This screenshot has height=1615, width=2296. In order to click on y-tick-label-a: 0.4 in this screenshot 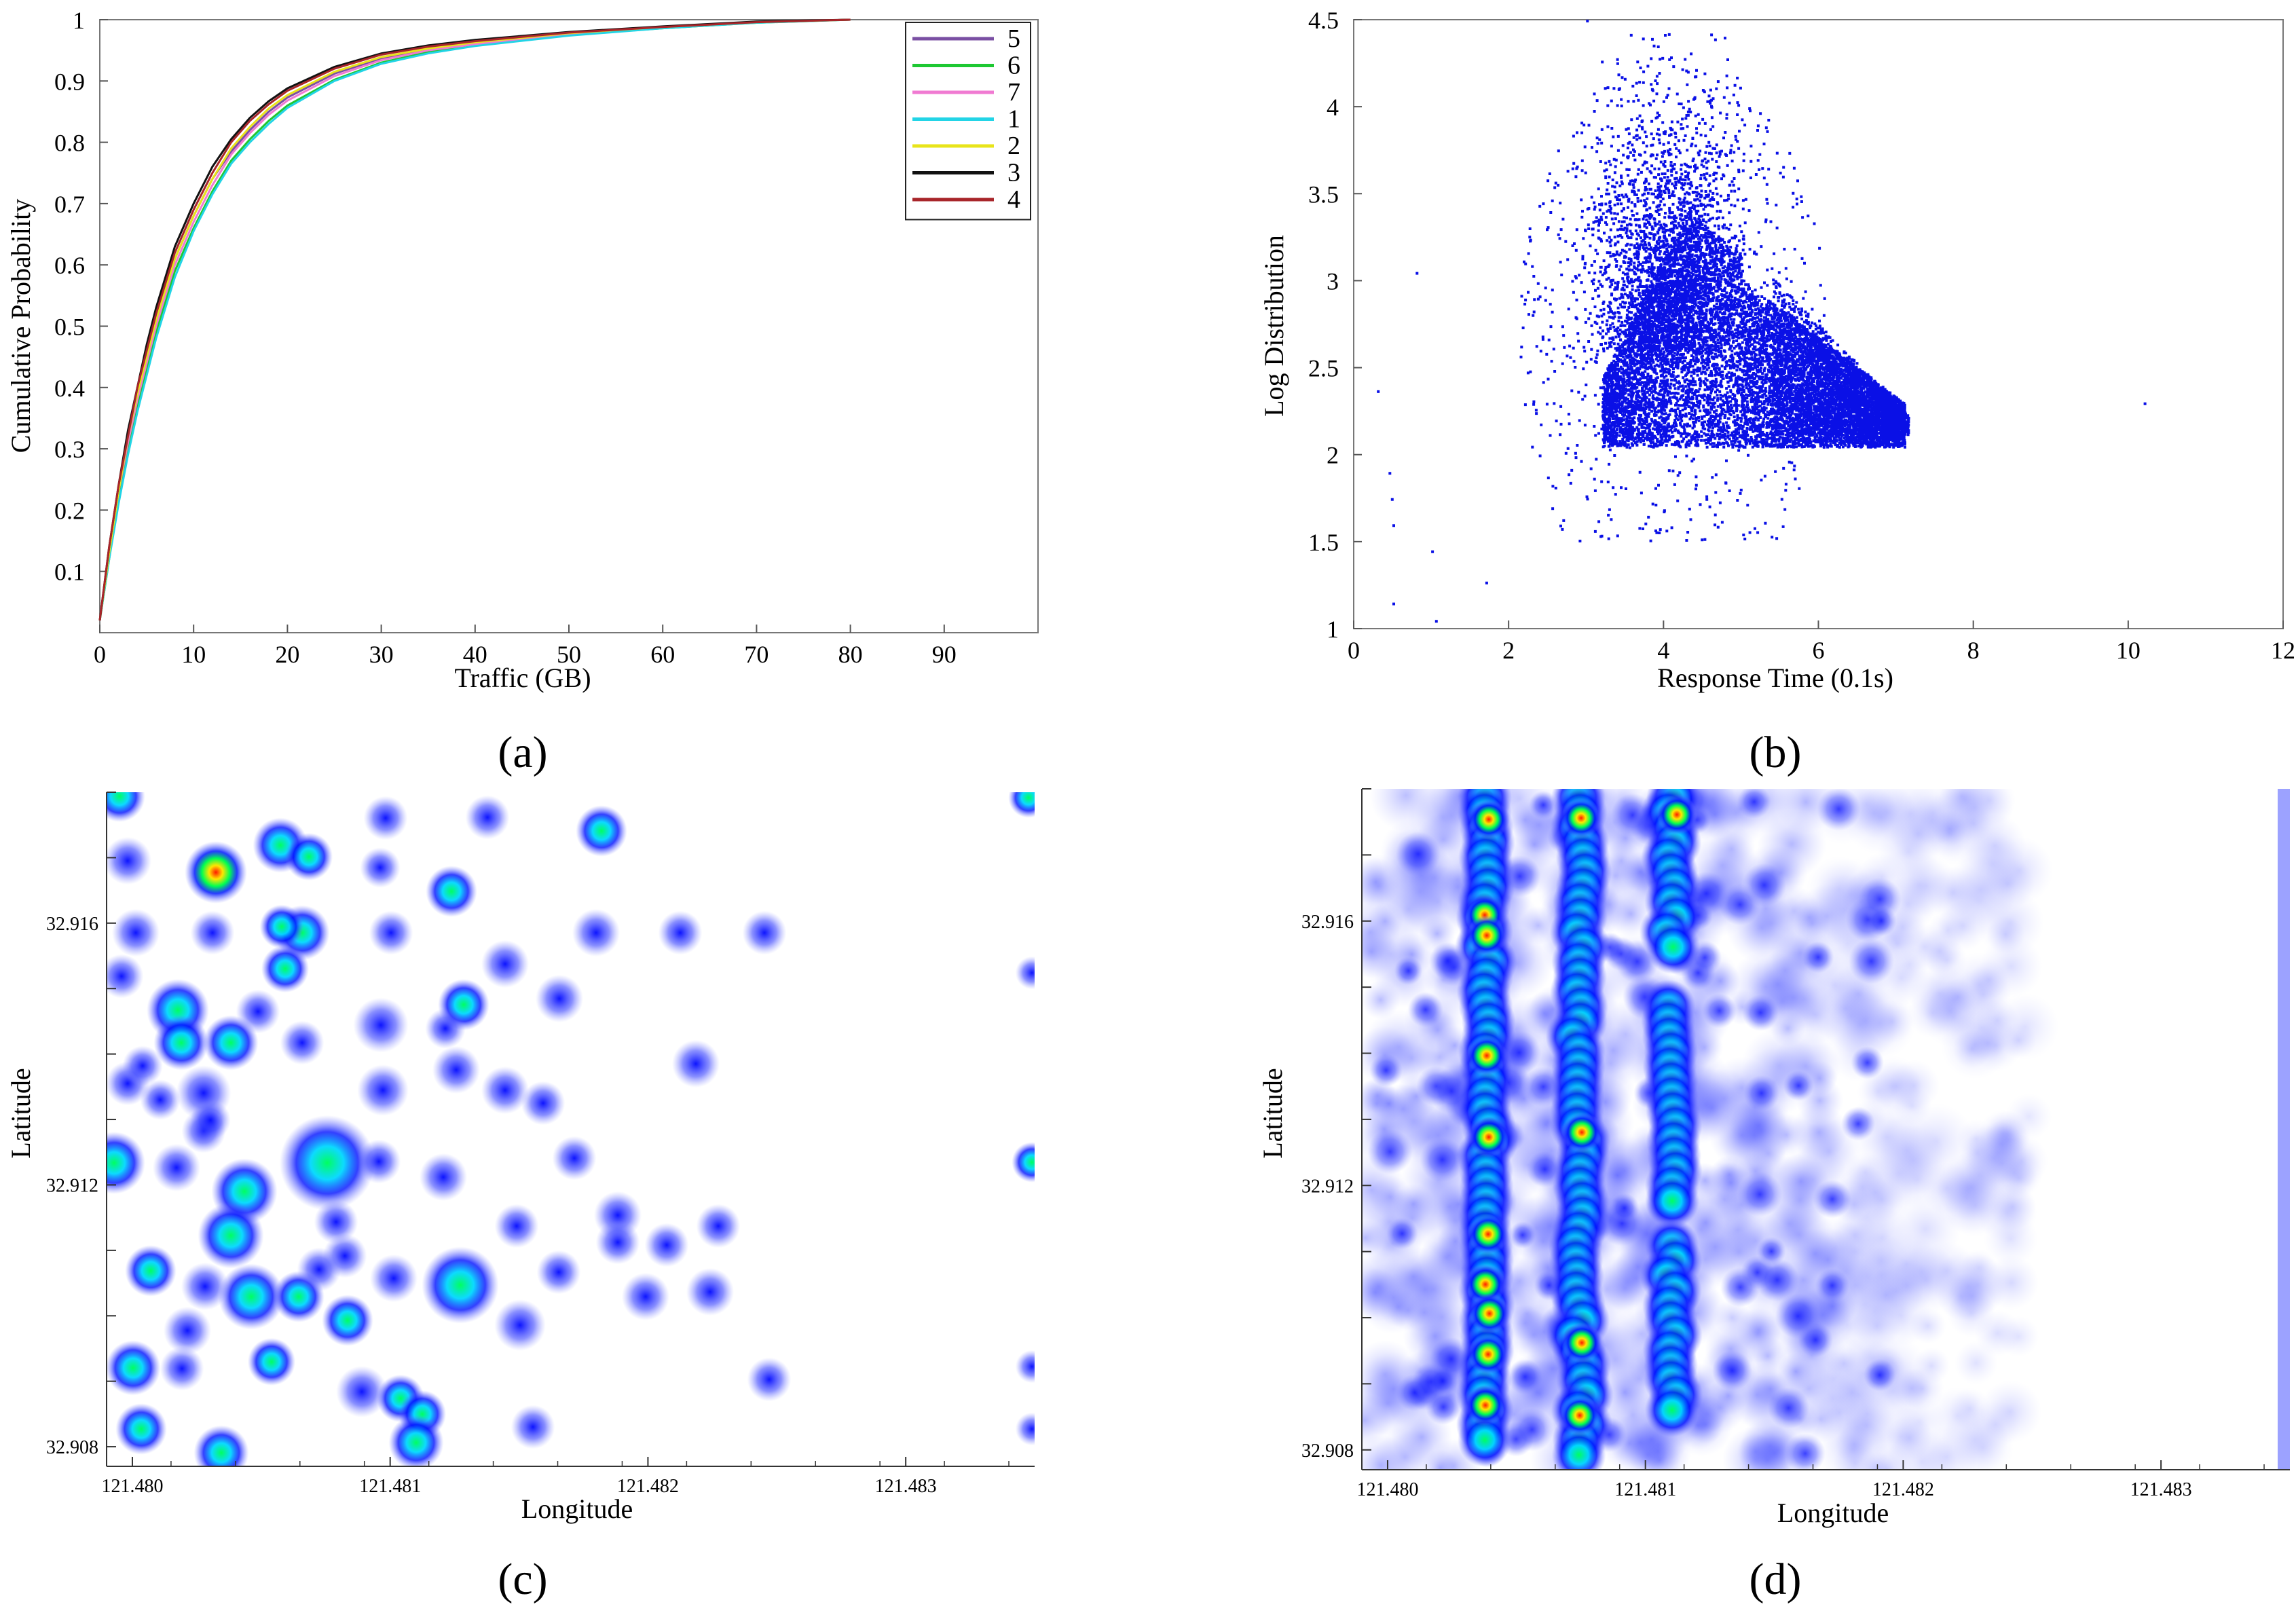, I will do `click(69, 388)`.